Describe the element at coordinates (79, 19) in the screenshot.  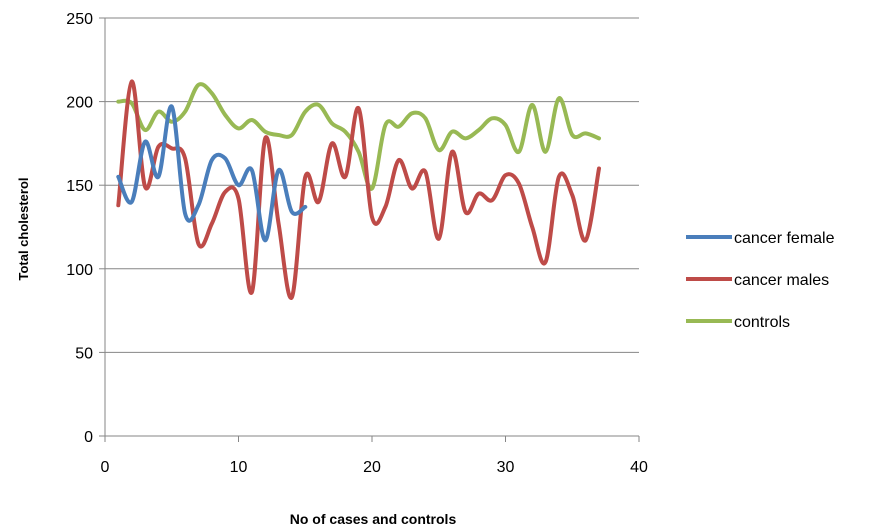
I see `y-tick-label: 250` at that location.